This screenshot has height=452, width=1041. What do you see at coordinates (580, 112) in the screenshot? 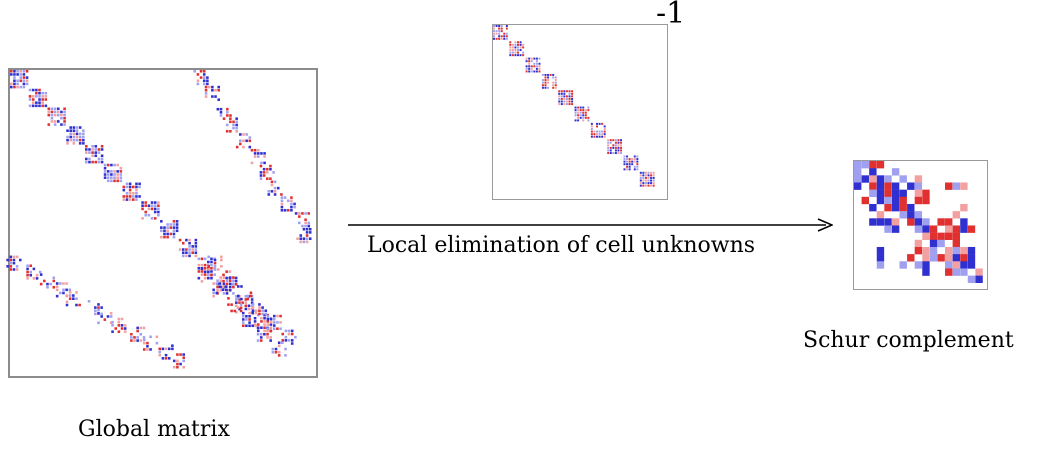
I see `inverse-block-matrix-plot` at bounding box center [580, 112].